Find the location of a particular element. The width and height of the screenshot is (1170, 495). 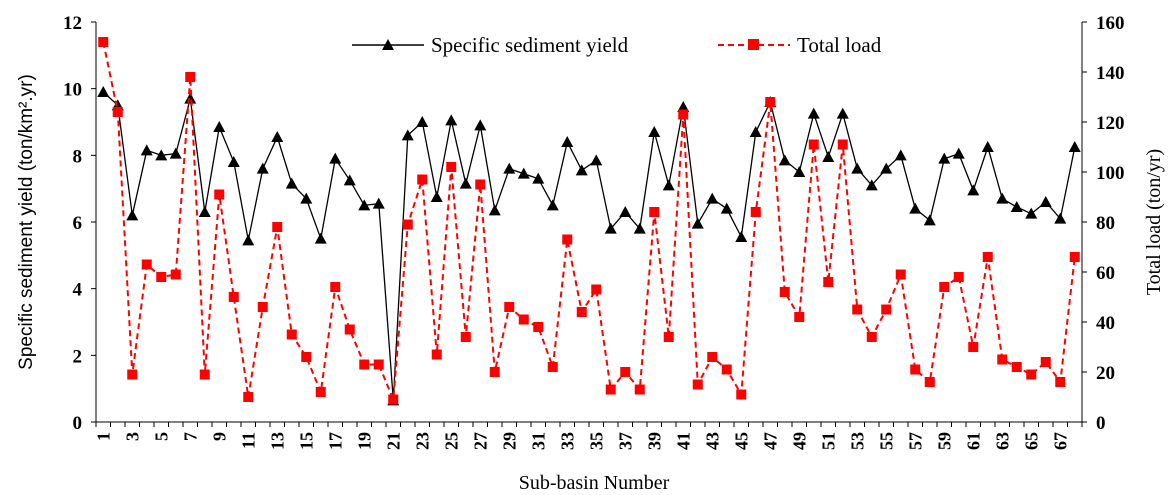

right-tick-label: 60 is located at coordinates (1105, 273).